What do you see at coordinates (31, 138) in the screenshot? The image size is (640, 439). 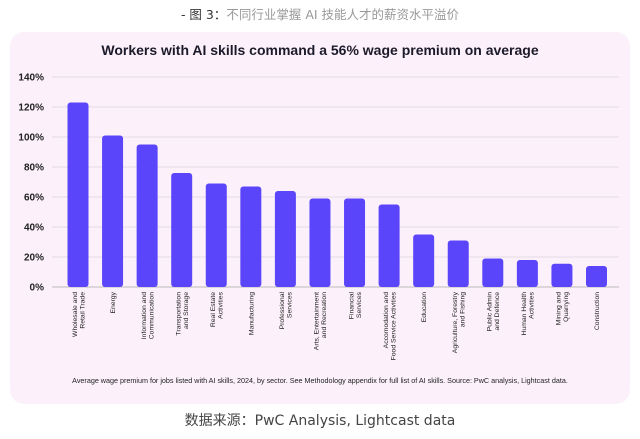 I see `y-tick-label: 100%` at bounding box center [31, 138].